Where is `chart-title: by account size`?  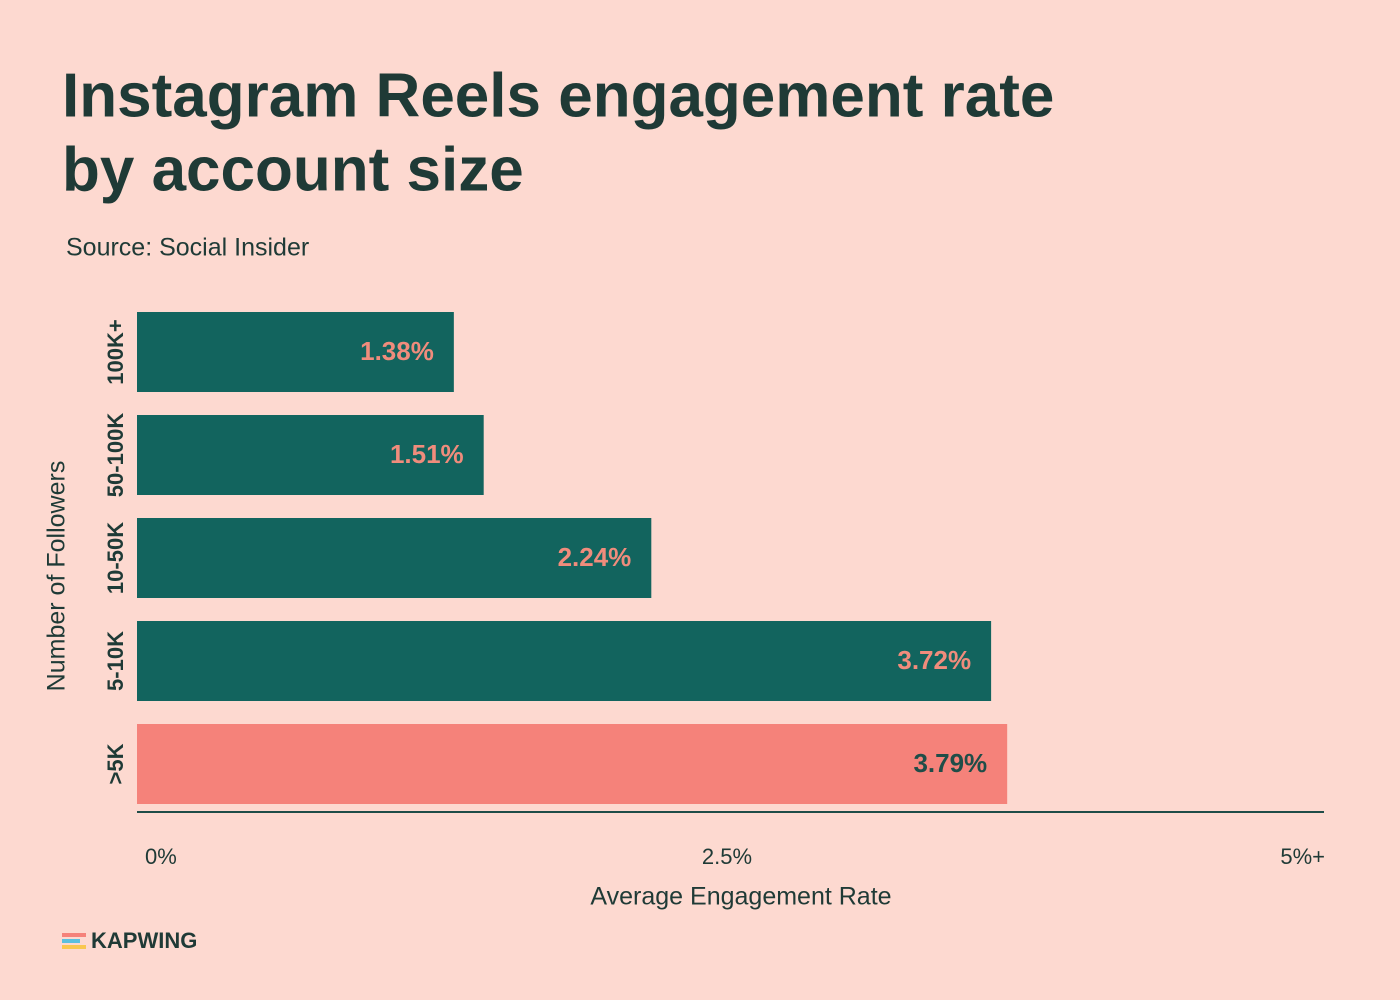 chart-title: by account size is located at coordinates (293, 169).